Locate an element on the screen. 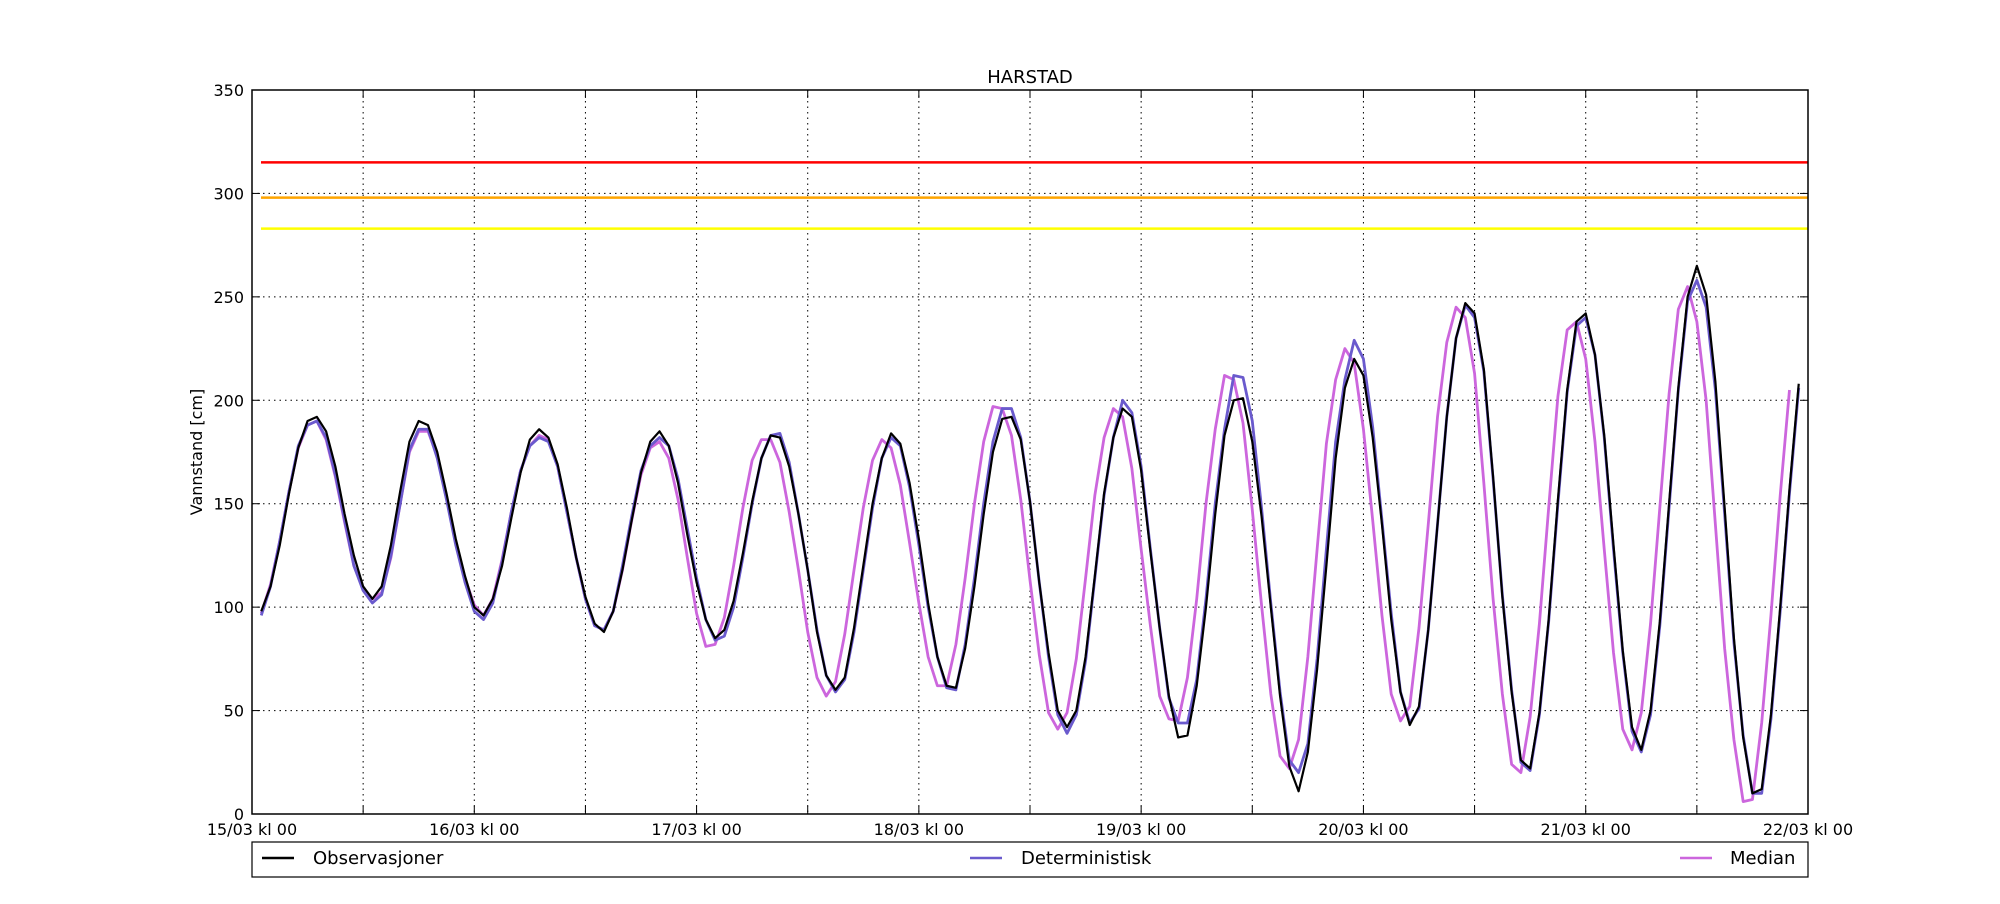  x-tick-label: 18/03 kl 00 is located at coordinates (919, 829).